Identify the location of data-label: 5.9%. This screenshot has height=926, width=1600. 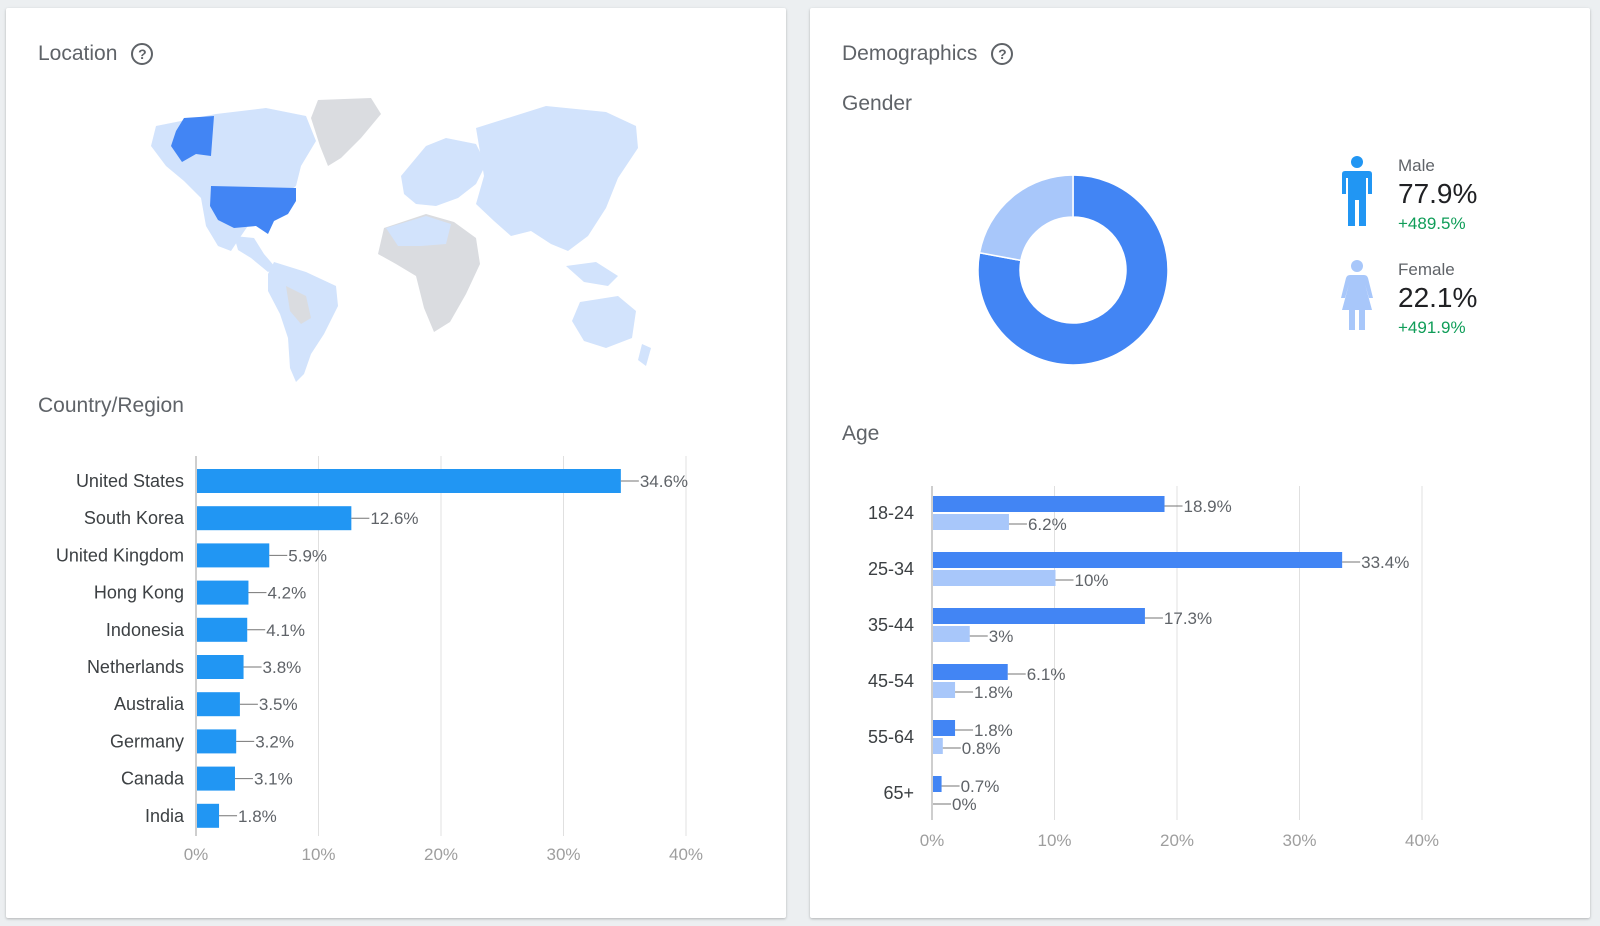
(307, 555).